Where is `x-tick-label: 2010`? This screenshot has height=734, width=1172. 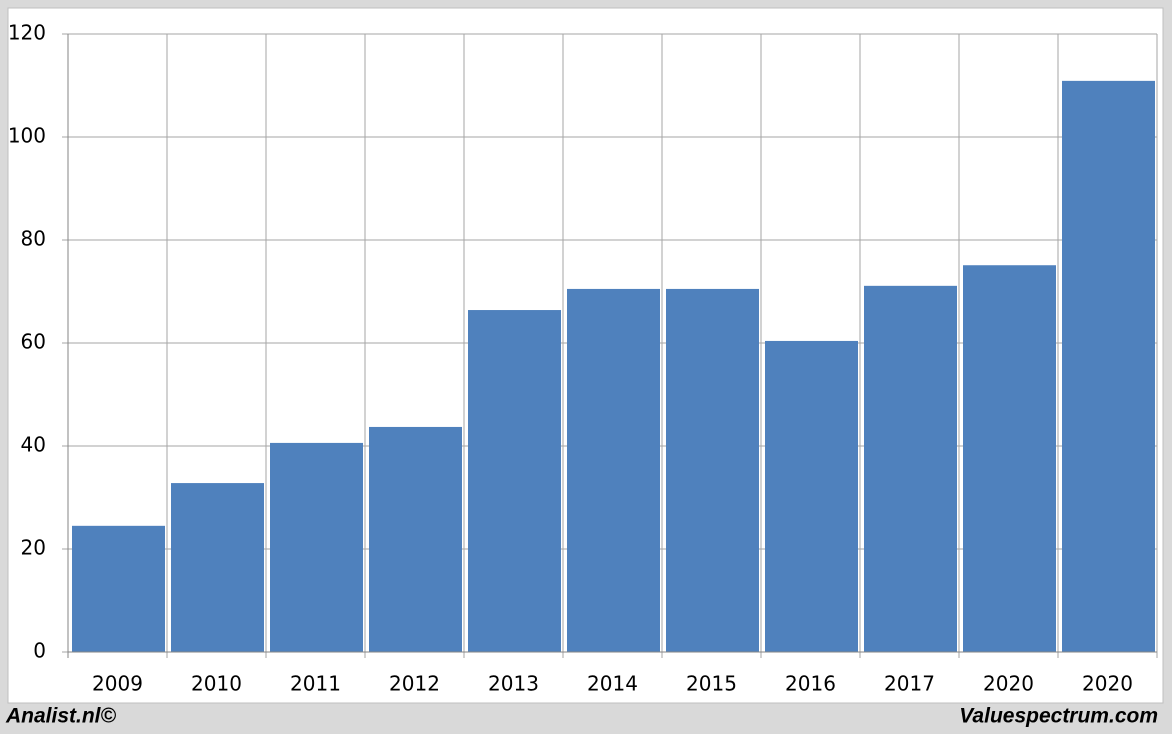
x-tick-label: 2010 is located at coordinates (216, 684).